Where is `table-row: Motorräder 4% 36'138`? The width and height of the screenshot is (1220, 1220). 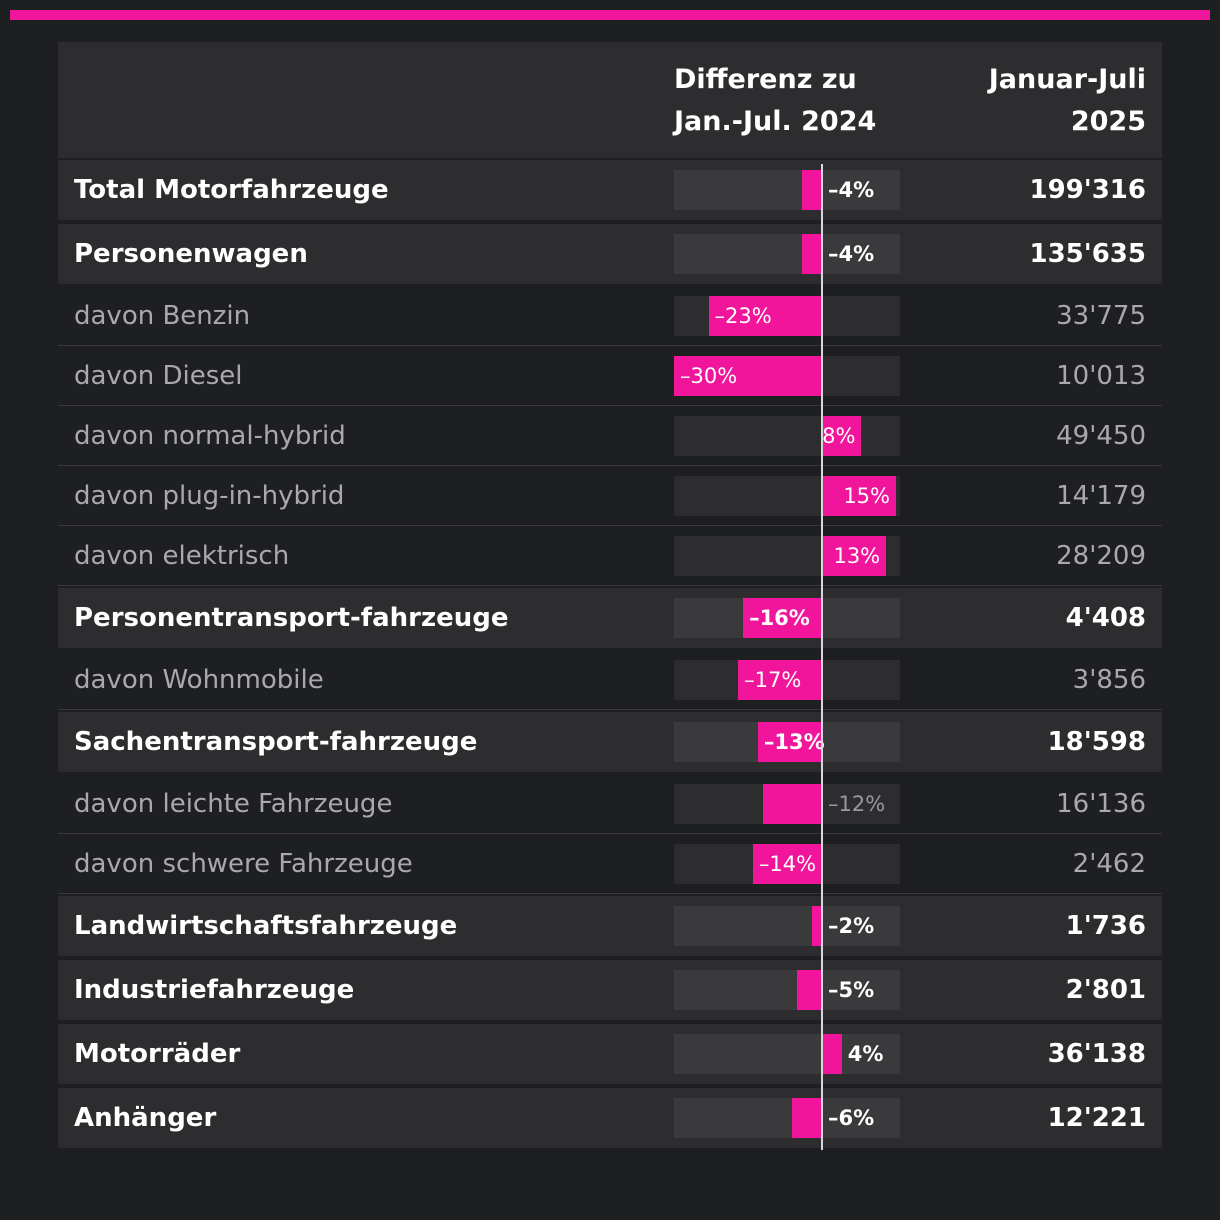 table-row: Motorräder 4% 36'138 is located at coordinates (610, 1054).